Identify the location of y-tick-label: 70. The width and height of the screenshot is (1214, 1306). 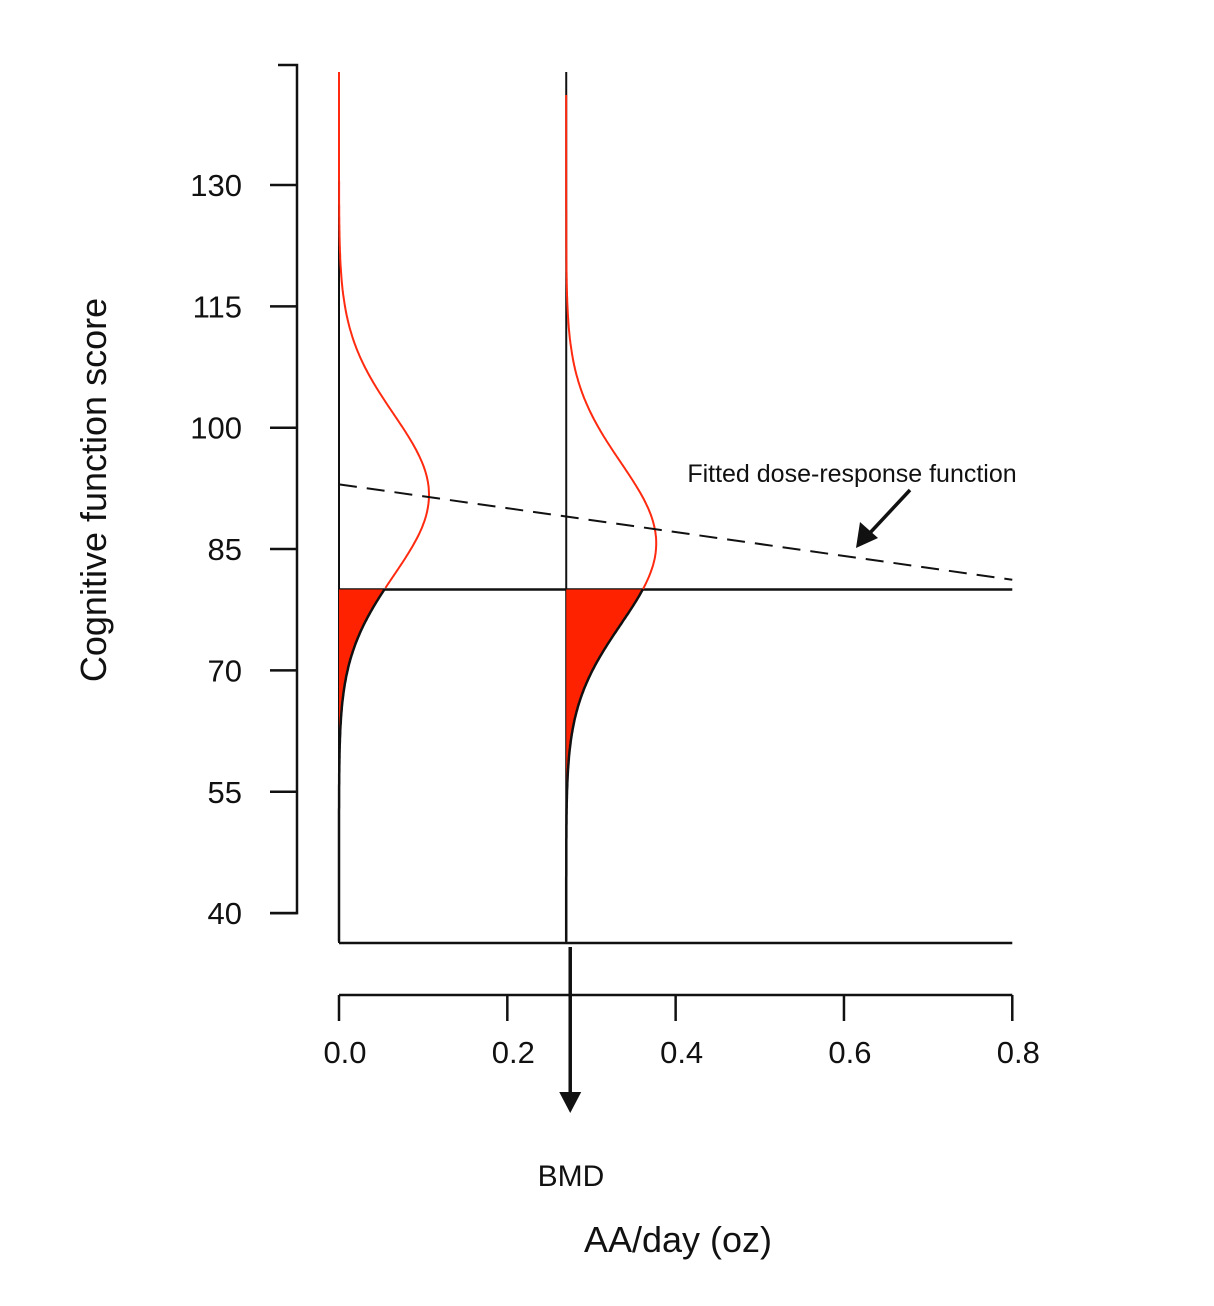
(225, 670).